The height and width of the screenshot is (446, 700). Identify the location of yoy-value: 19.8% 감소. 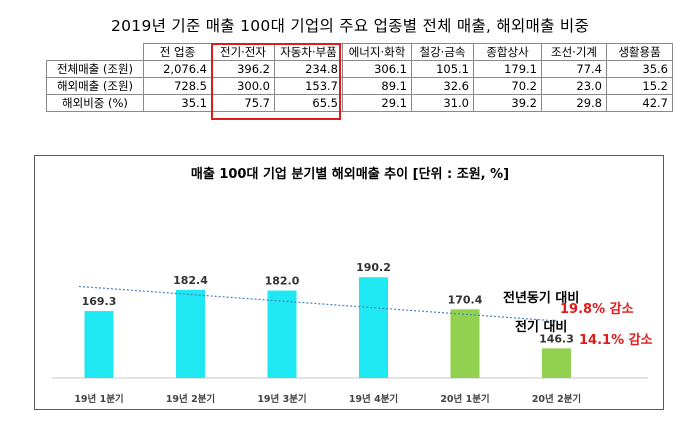
(597, 309).